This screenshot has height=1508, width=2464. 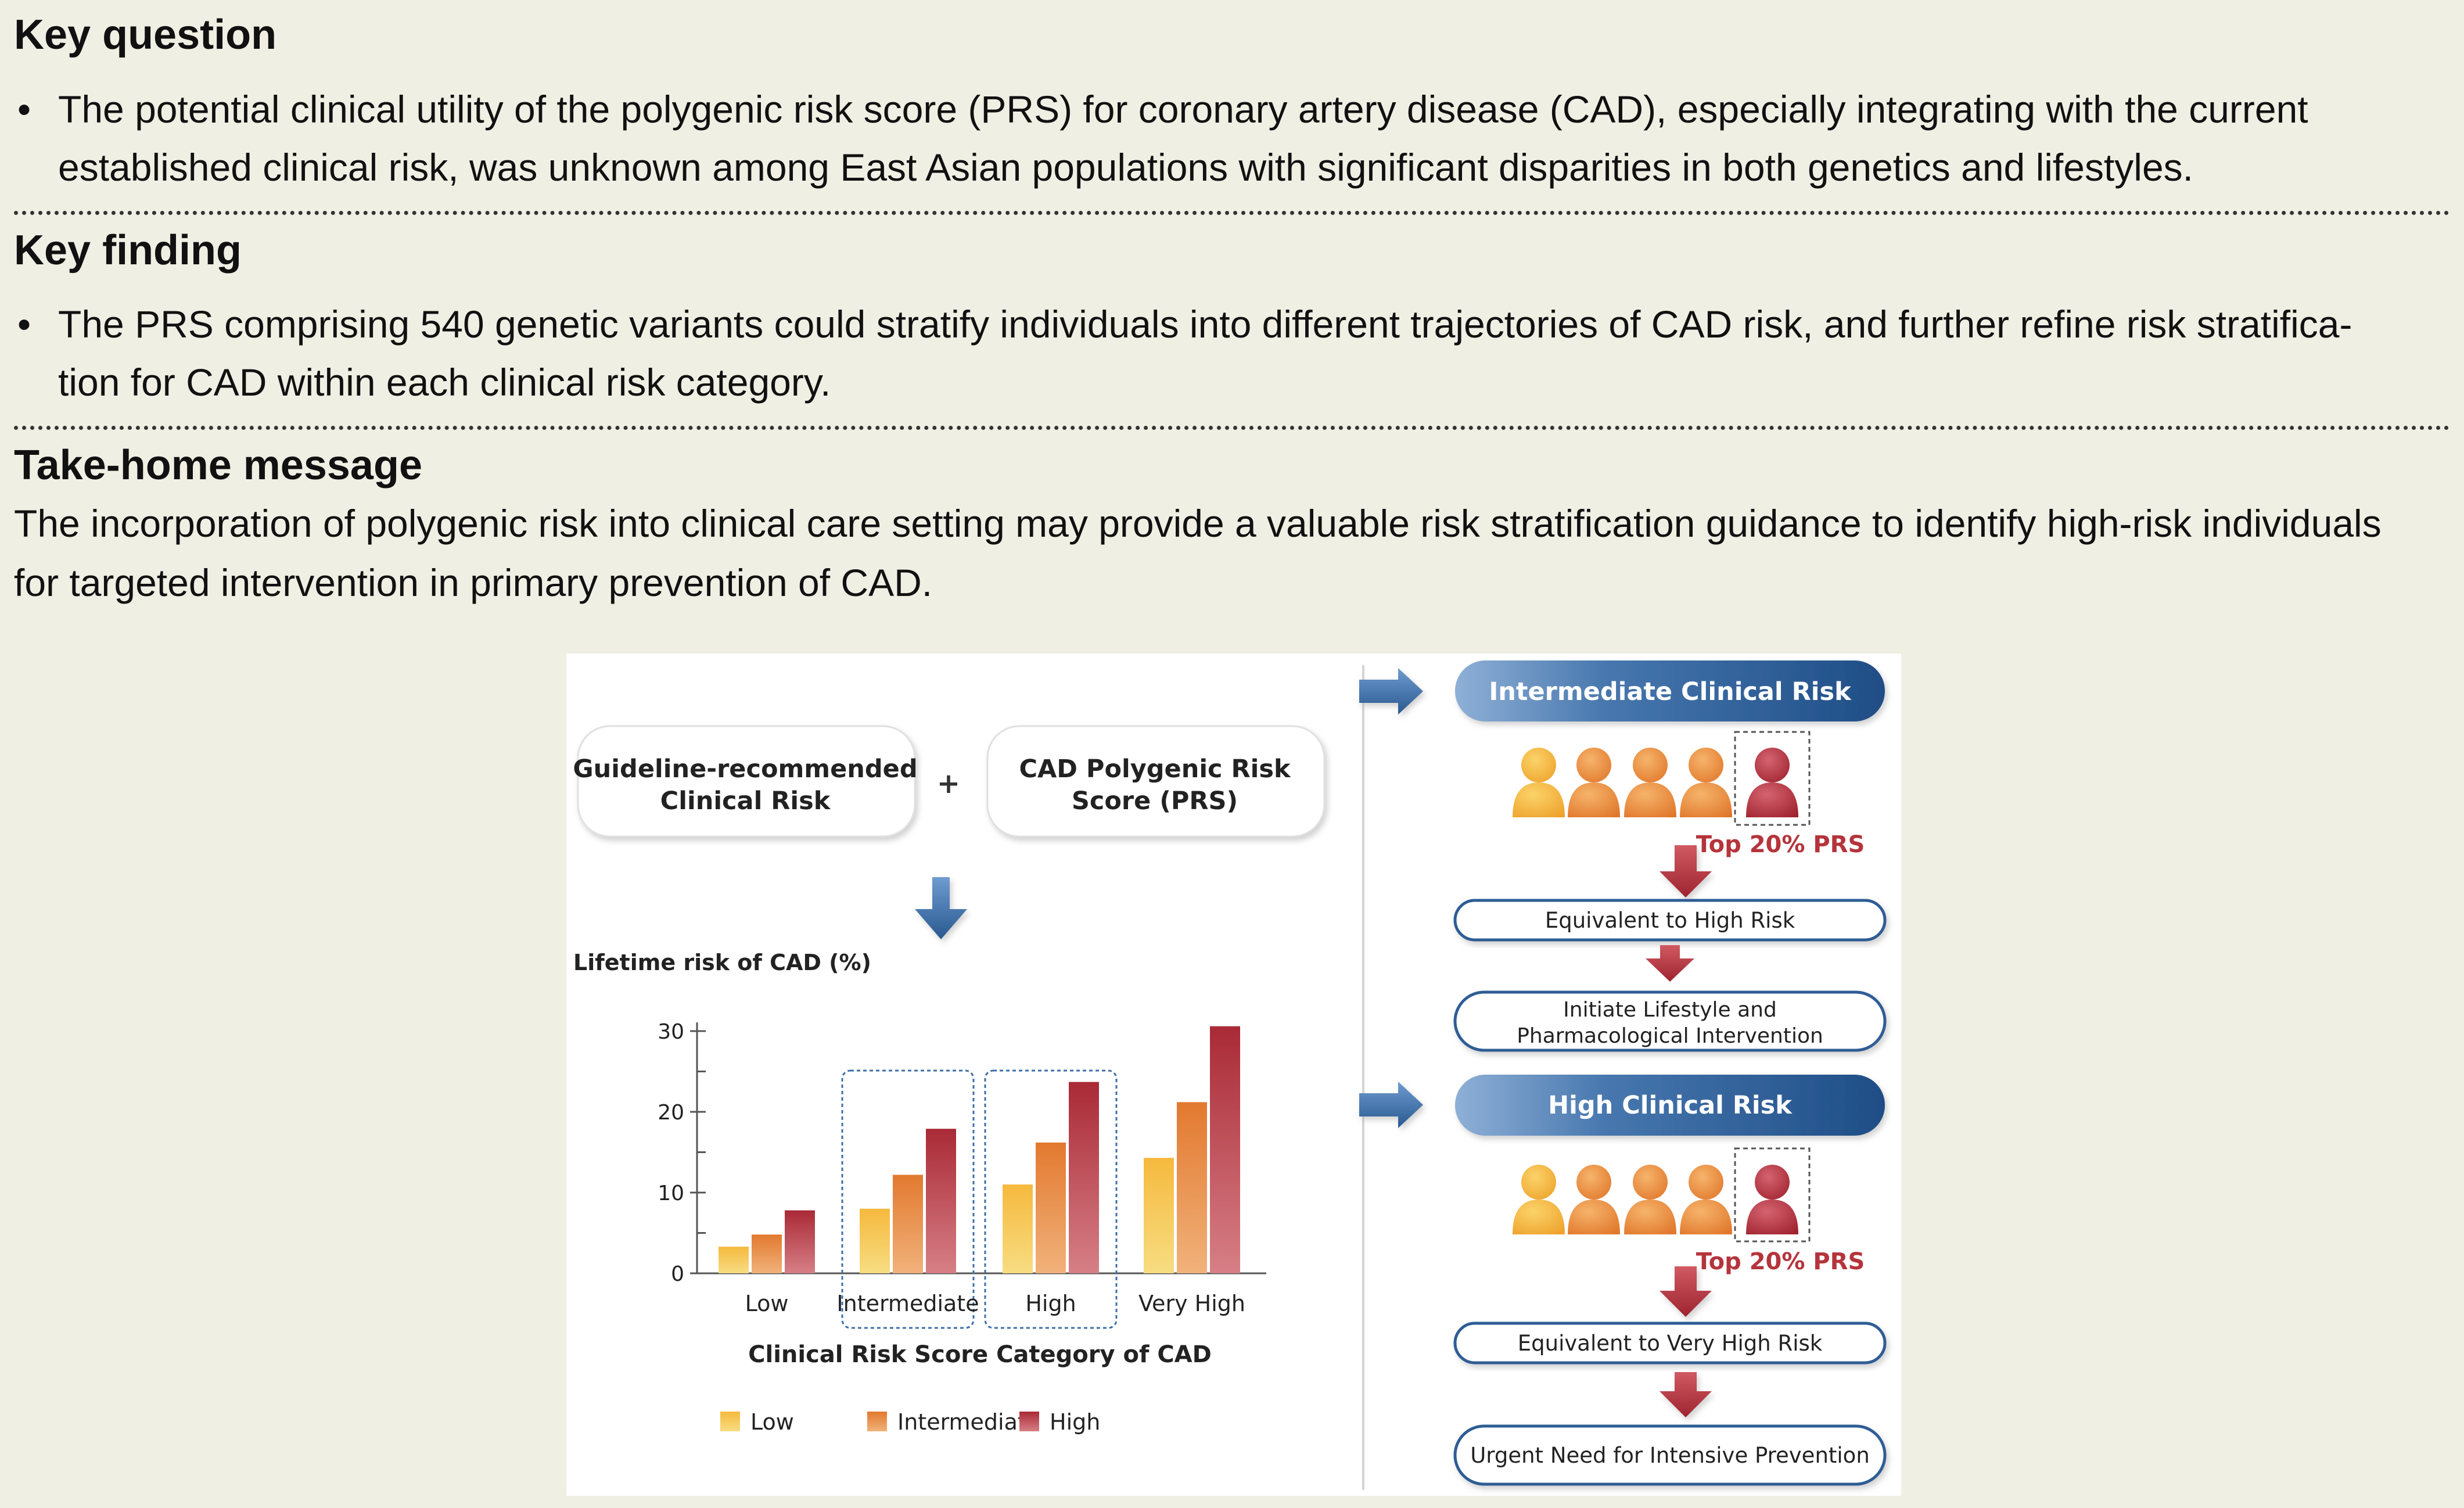 I want to click on y-axis-label: Lifetime risk of CAD (%), so click(x=722, y=962).